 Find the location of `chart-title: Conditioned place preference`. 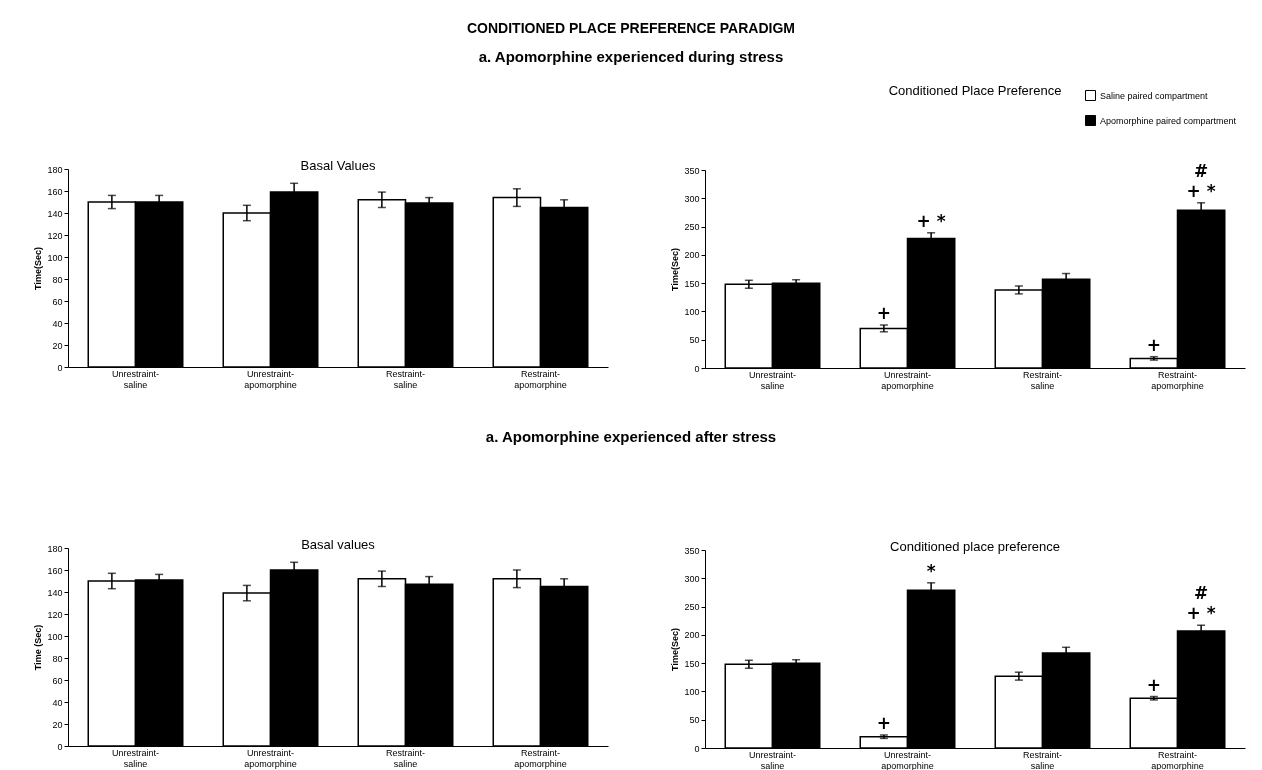

chart-title: Conditioned place preference is located at coordinates (975, 546).